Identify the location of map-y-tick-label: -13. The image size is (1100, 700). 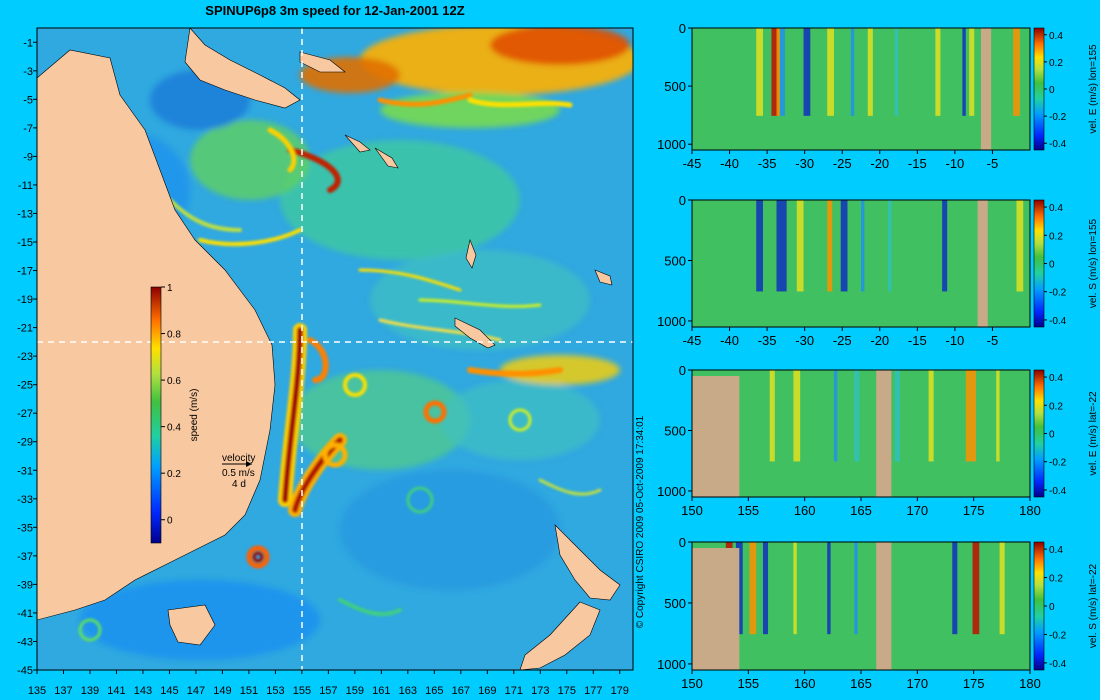
(25, 214).